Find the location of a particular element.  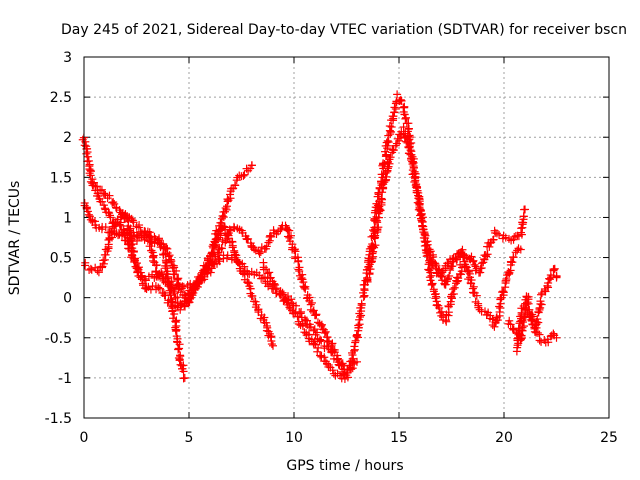

y-tick-label: -0.5 is located at coordinates (58, 339).